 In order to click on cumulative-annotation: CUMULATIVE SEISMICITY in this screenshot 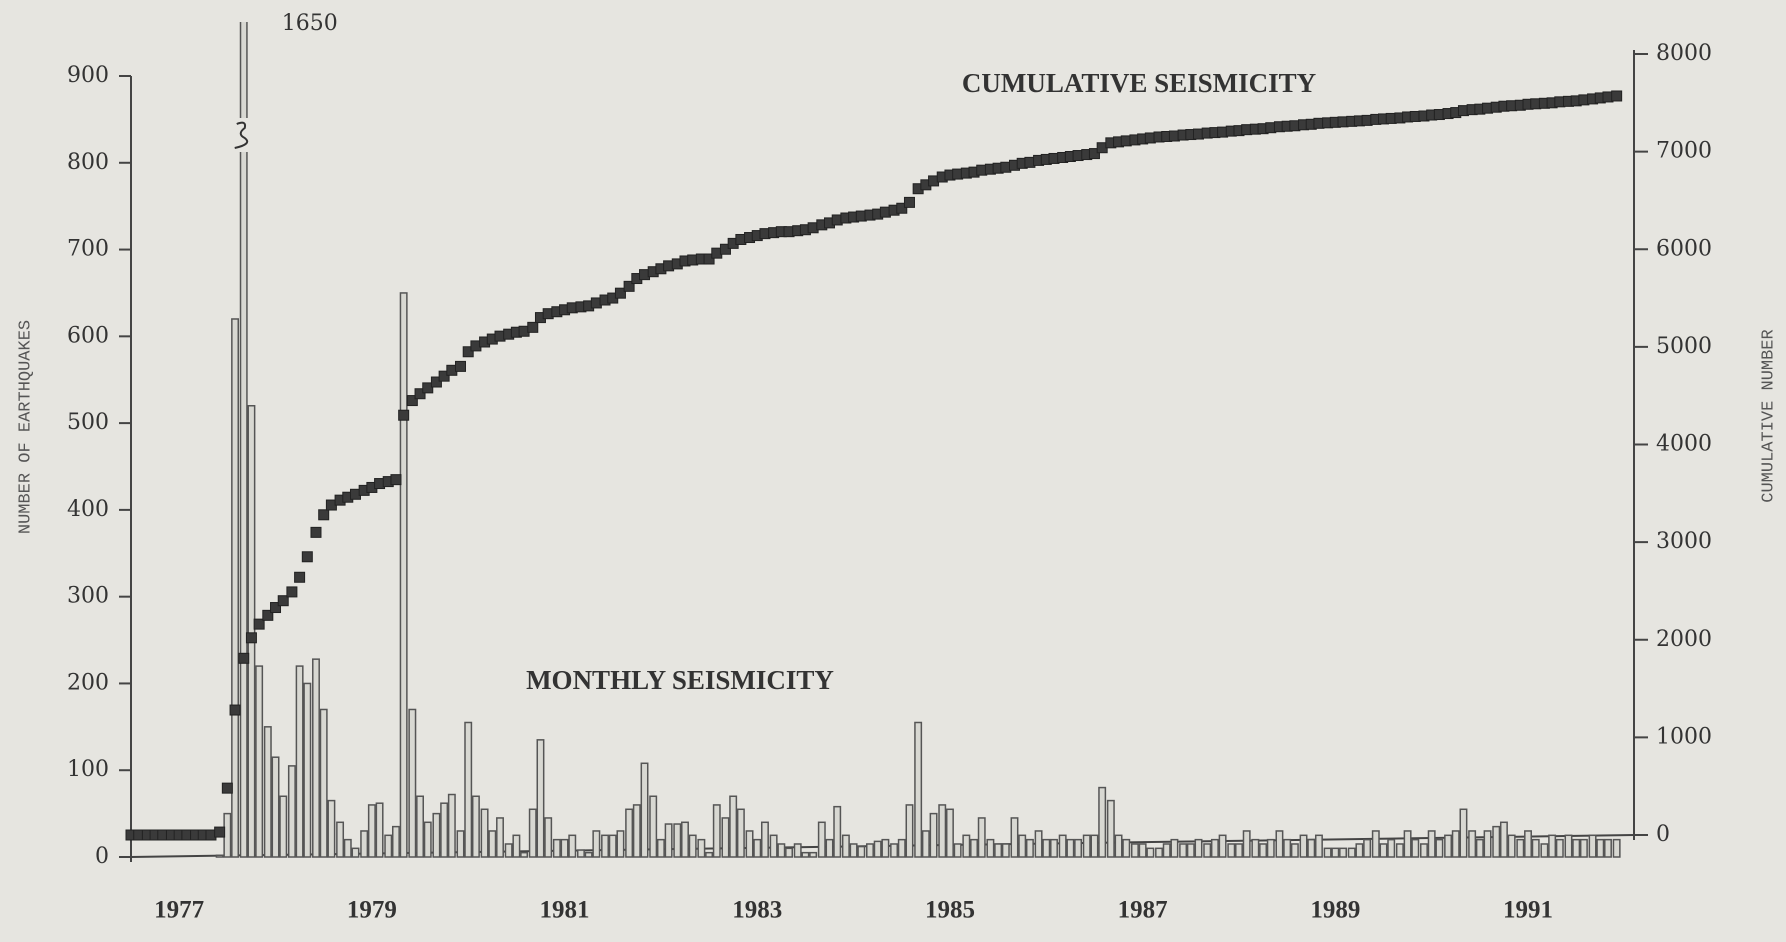, I will do `click(1139, 83)`.